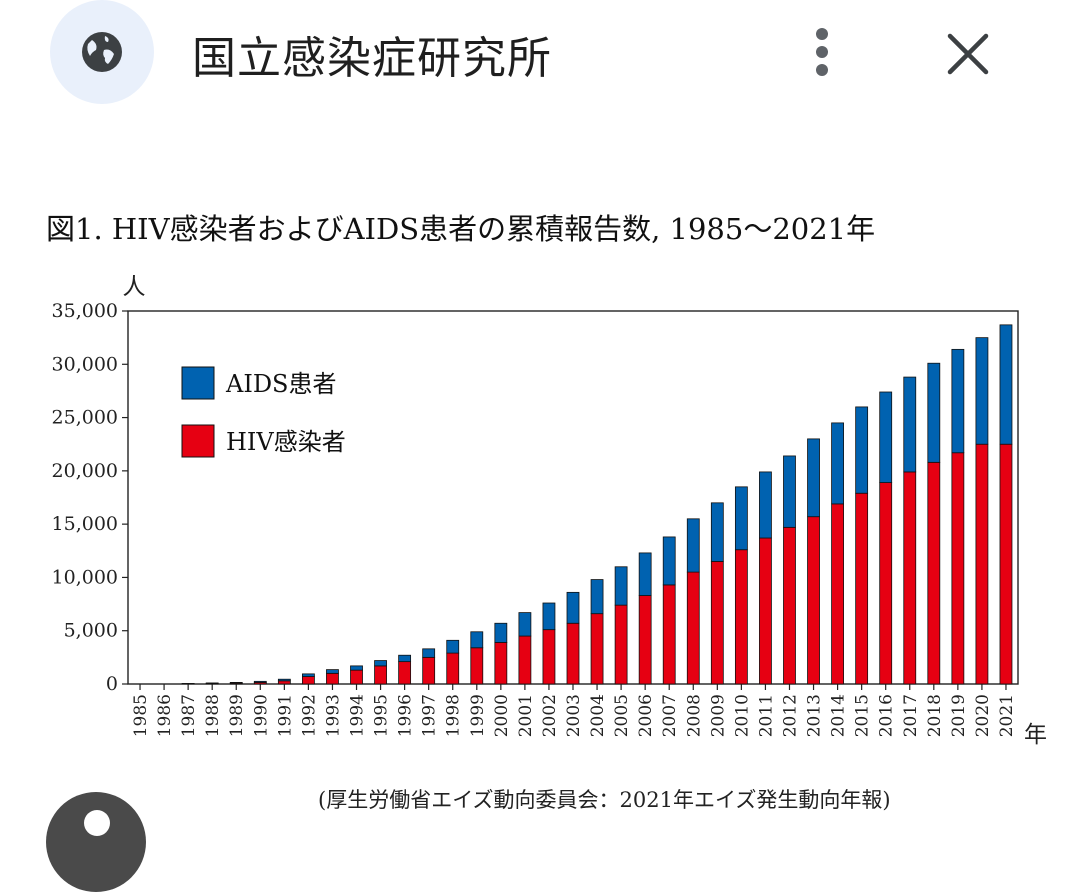 This screenshot has width=1080, height=892. I want to click on x-tick-label: 1999, so click(478, 715).